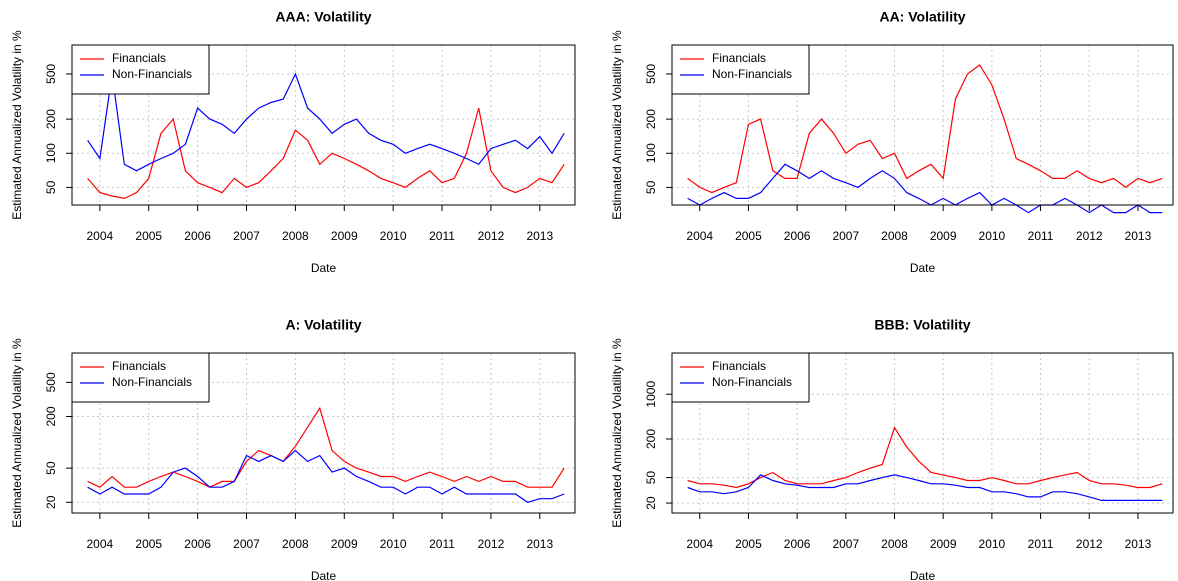  Describe the element at coordinates (922, 325) in the screenshot. I see `chart-title: BBB: Volatility` at that location.